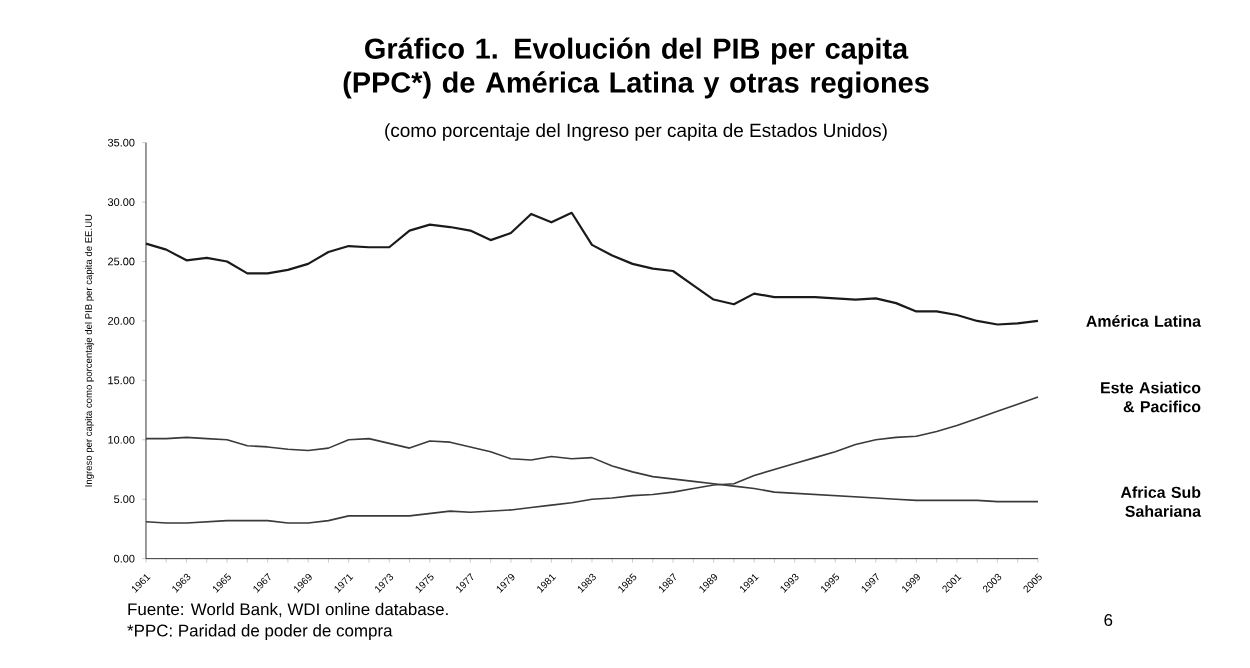 This screenshot has width=1250, height=668. Describe the element at coordinates (260, 632) in the screenshot. I see `text: *PPC: Paridad de poder de compra` at that location.